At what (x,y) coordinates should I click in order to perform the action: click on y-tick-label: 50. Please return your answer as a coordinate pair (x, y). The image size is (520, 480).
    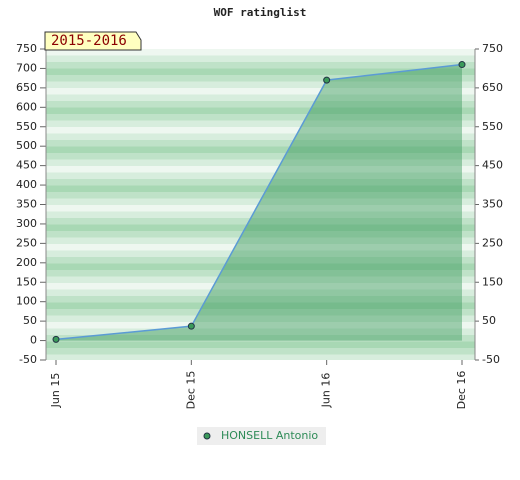
    Looking at the image, I should click on (30, 320).